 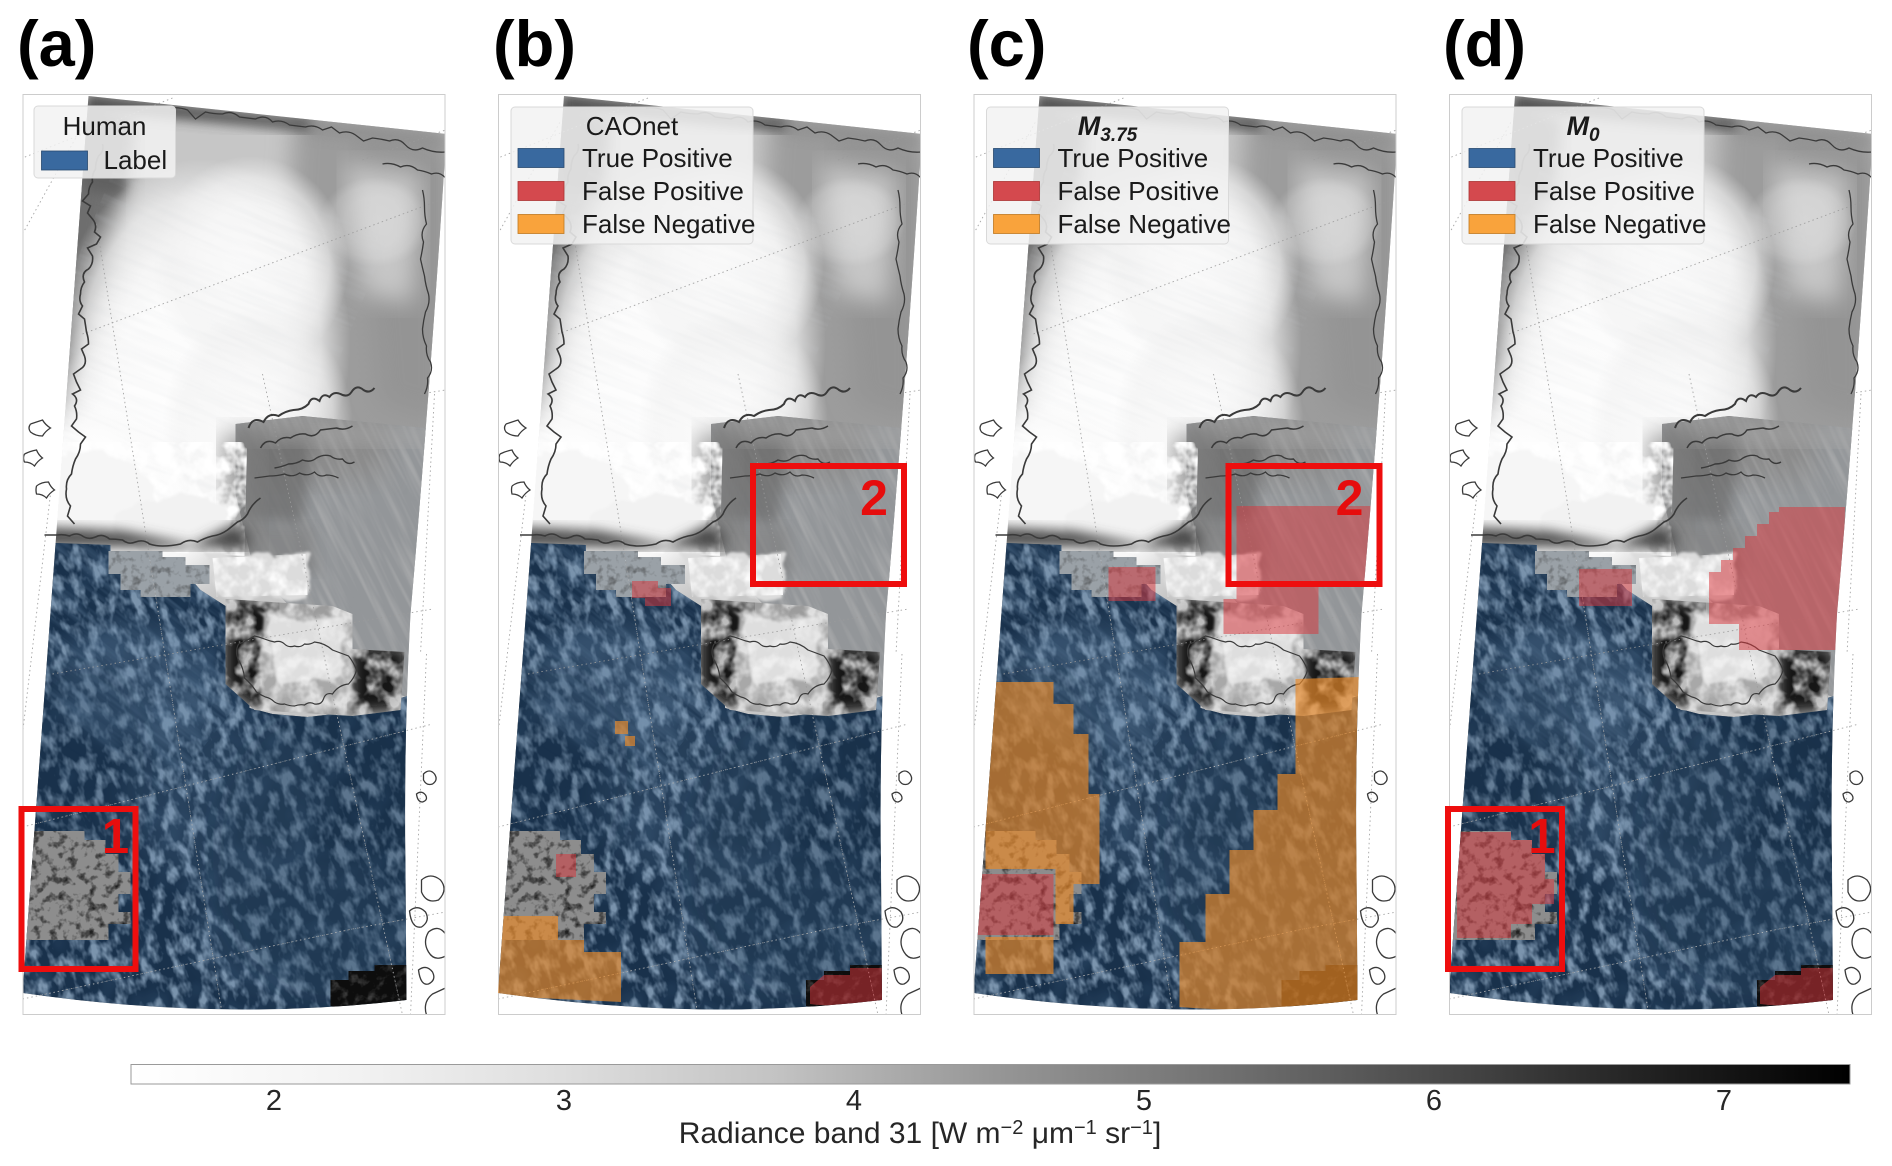 I want to click on svg-text: (d), so click(x=1484, y=43).